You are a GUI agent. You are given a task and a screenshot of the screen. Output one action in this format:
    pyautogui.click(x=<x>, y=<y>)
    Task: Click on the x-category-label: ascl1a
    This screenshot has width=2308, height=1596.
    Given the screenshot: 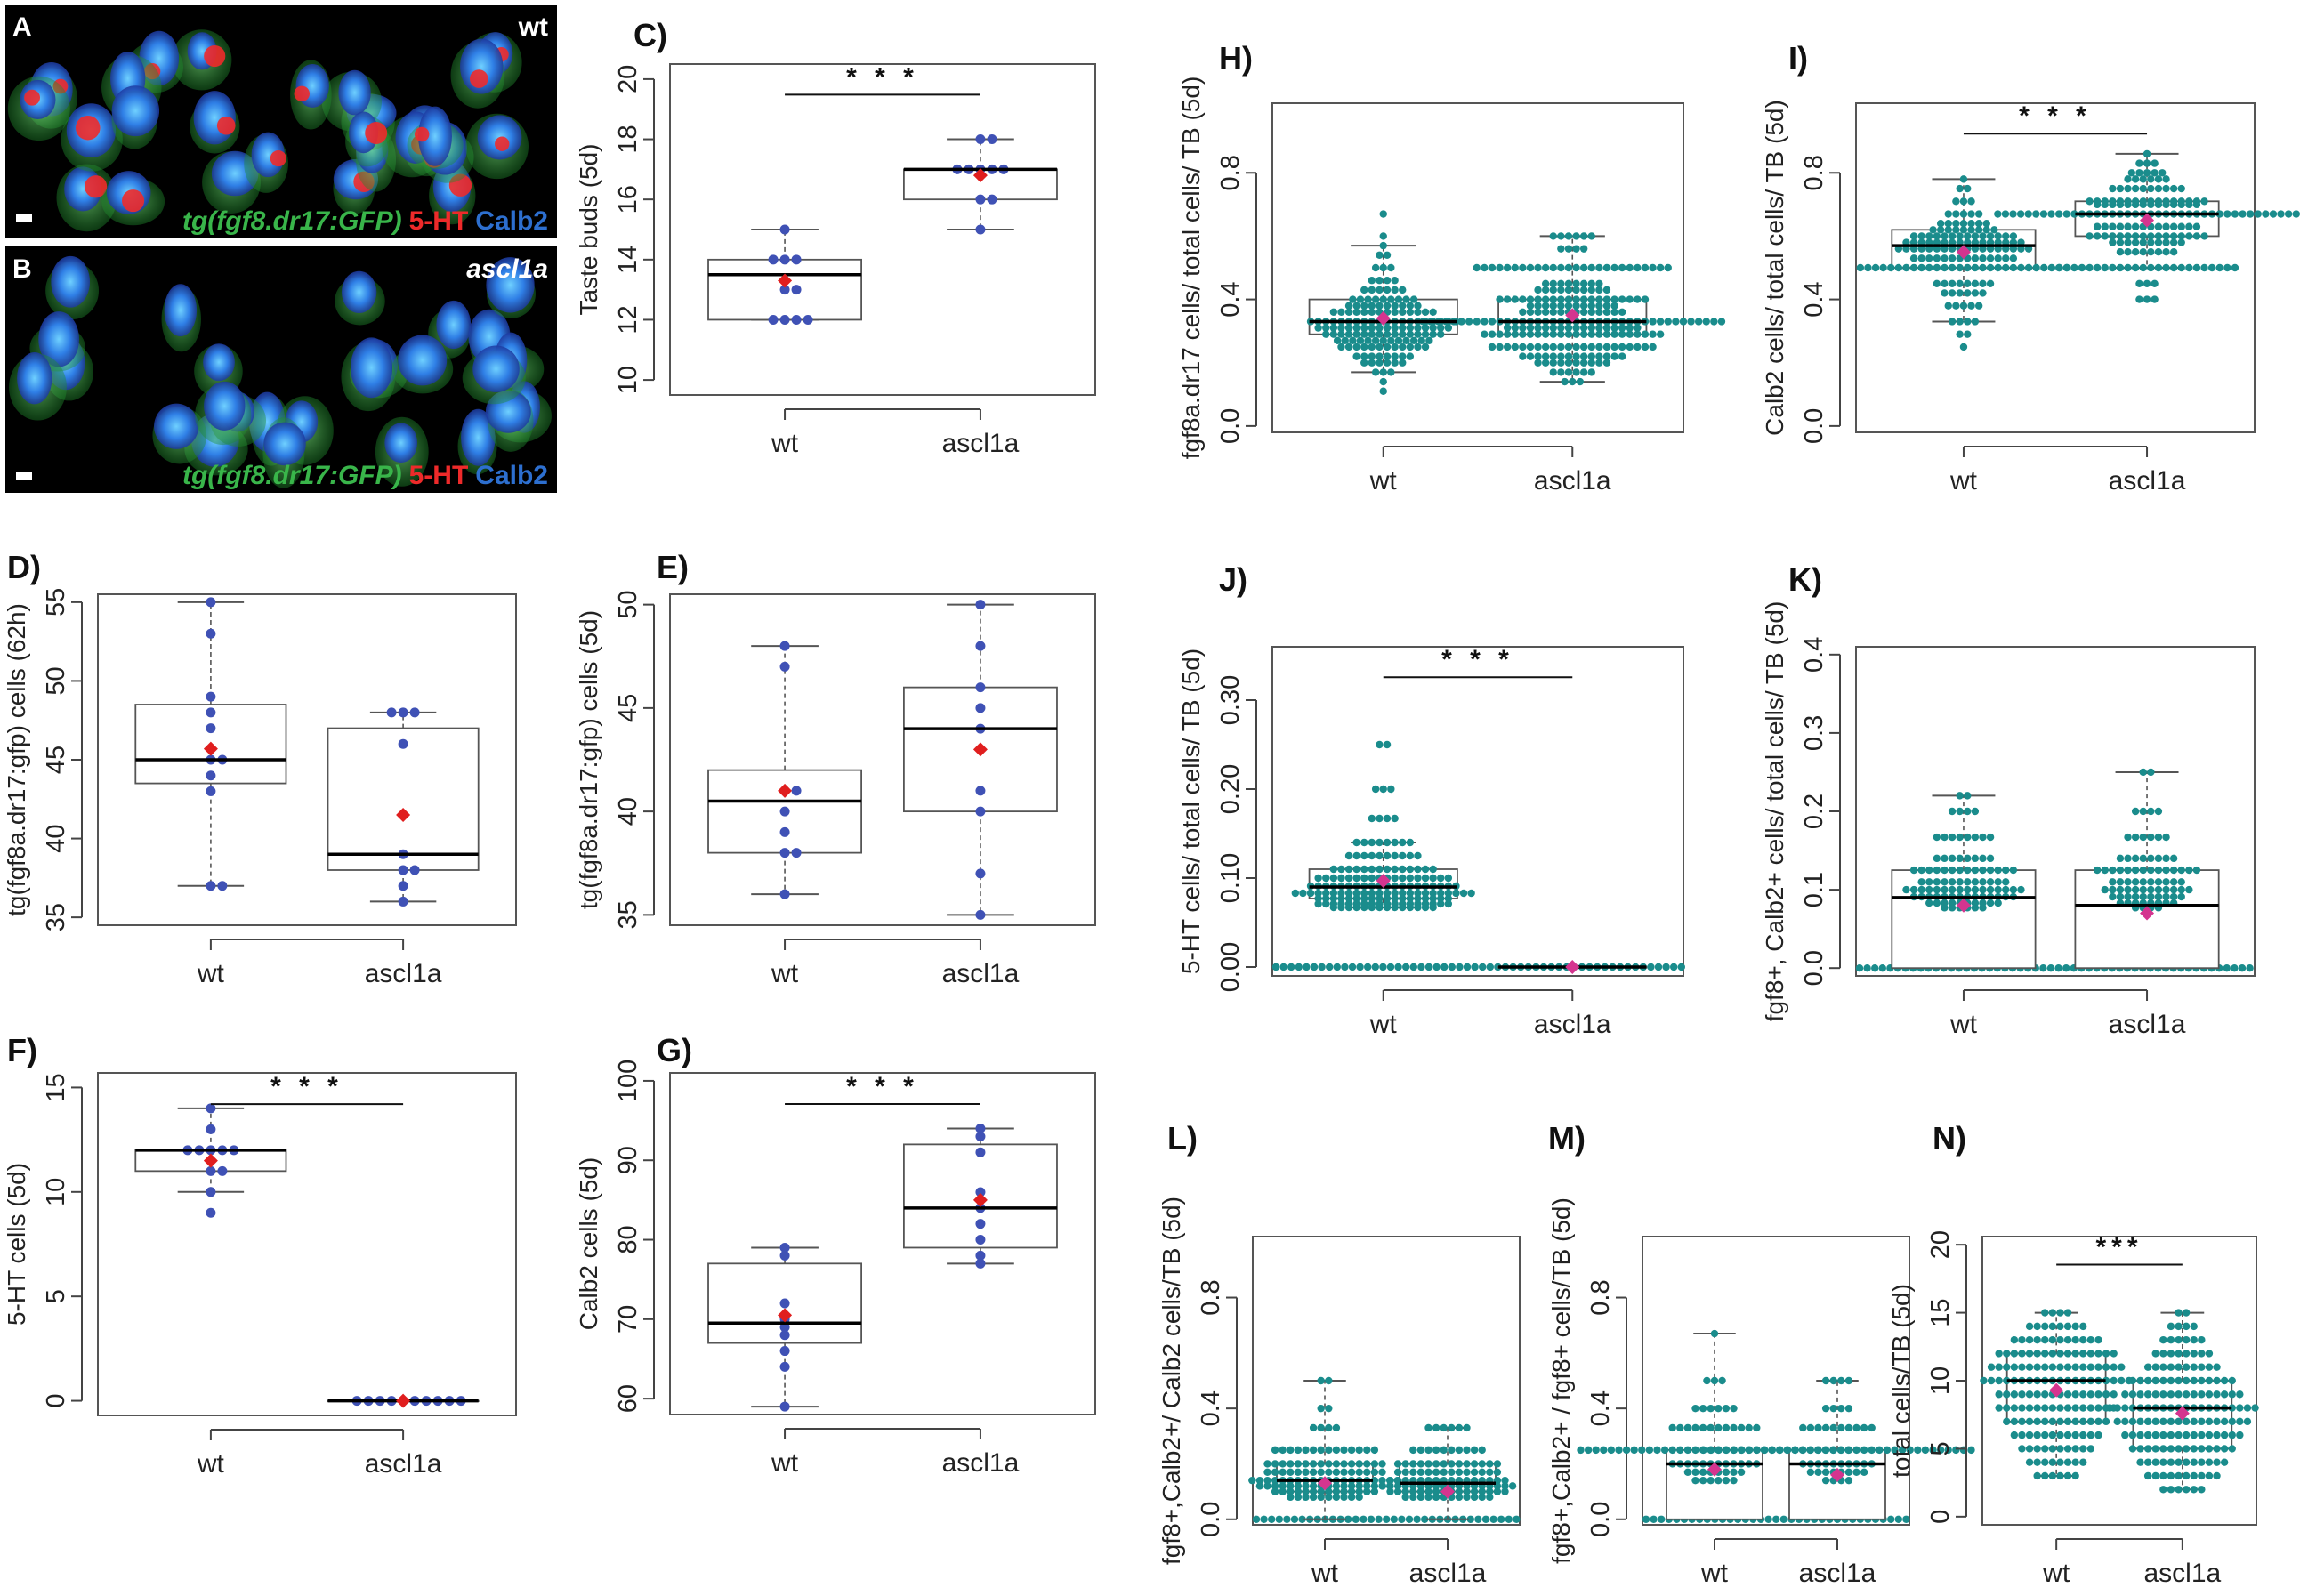 What is the action you would take?
    pyautogui.click(x=1838, y=1573)
    